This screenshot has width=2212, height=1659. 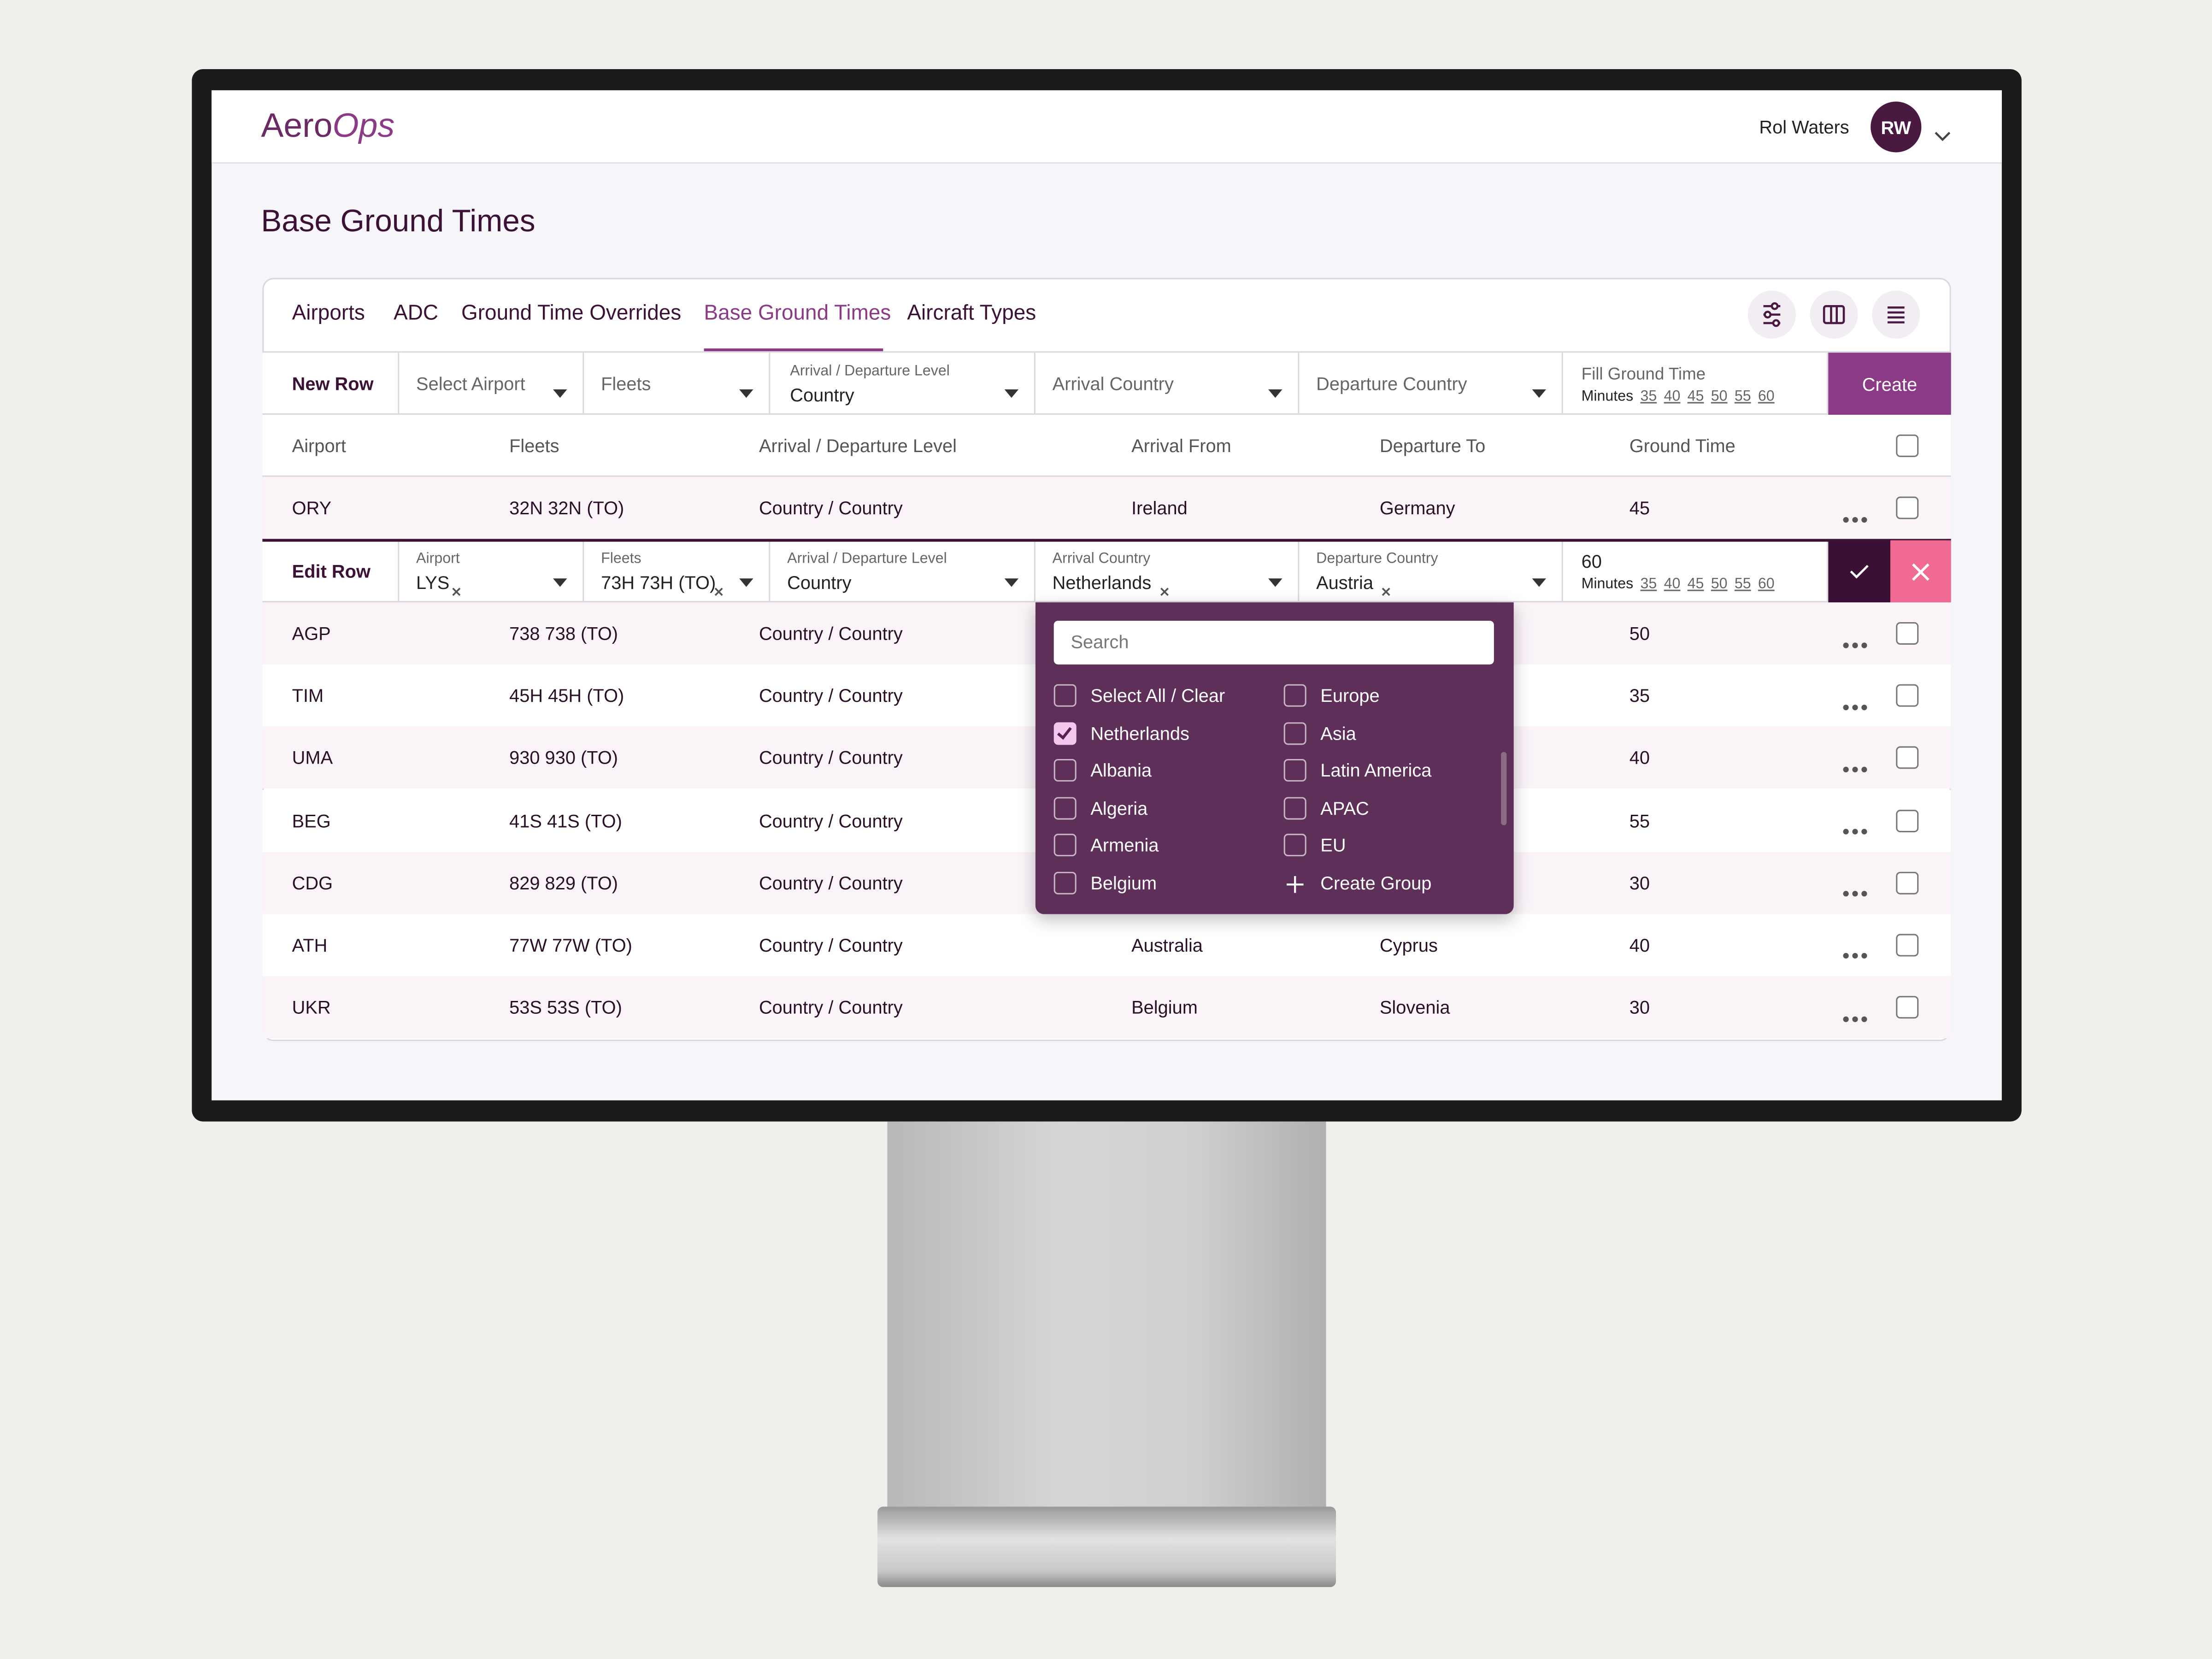 I want to click on create-button: Create, so click(x=1889, y=384).